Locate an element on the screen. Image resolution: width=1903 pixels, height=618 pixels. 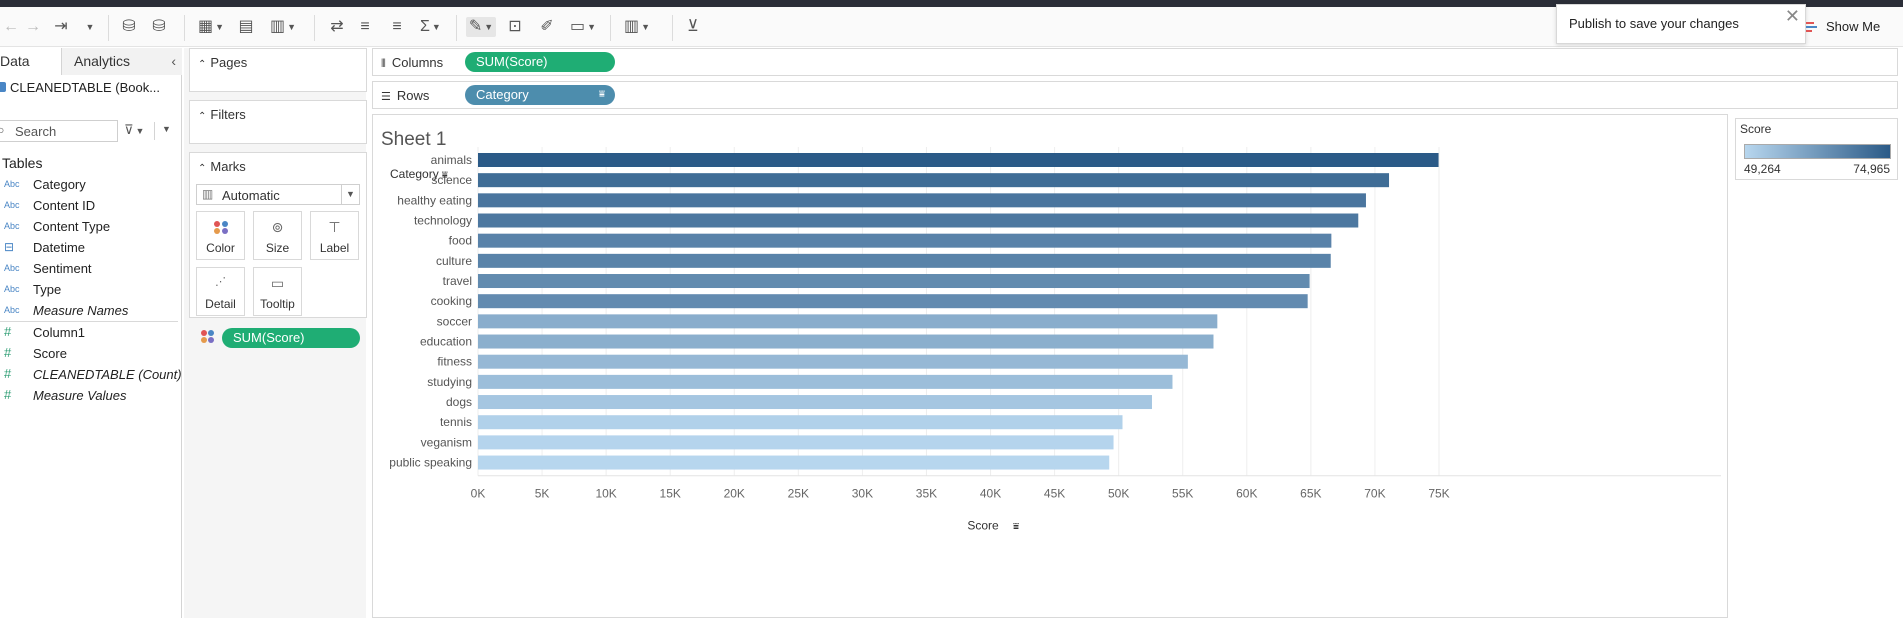
field-item: # Score is located at coordinates (91, 354).